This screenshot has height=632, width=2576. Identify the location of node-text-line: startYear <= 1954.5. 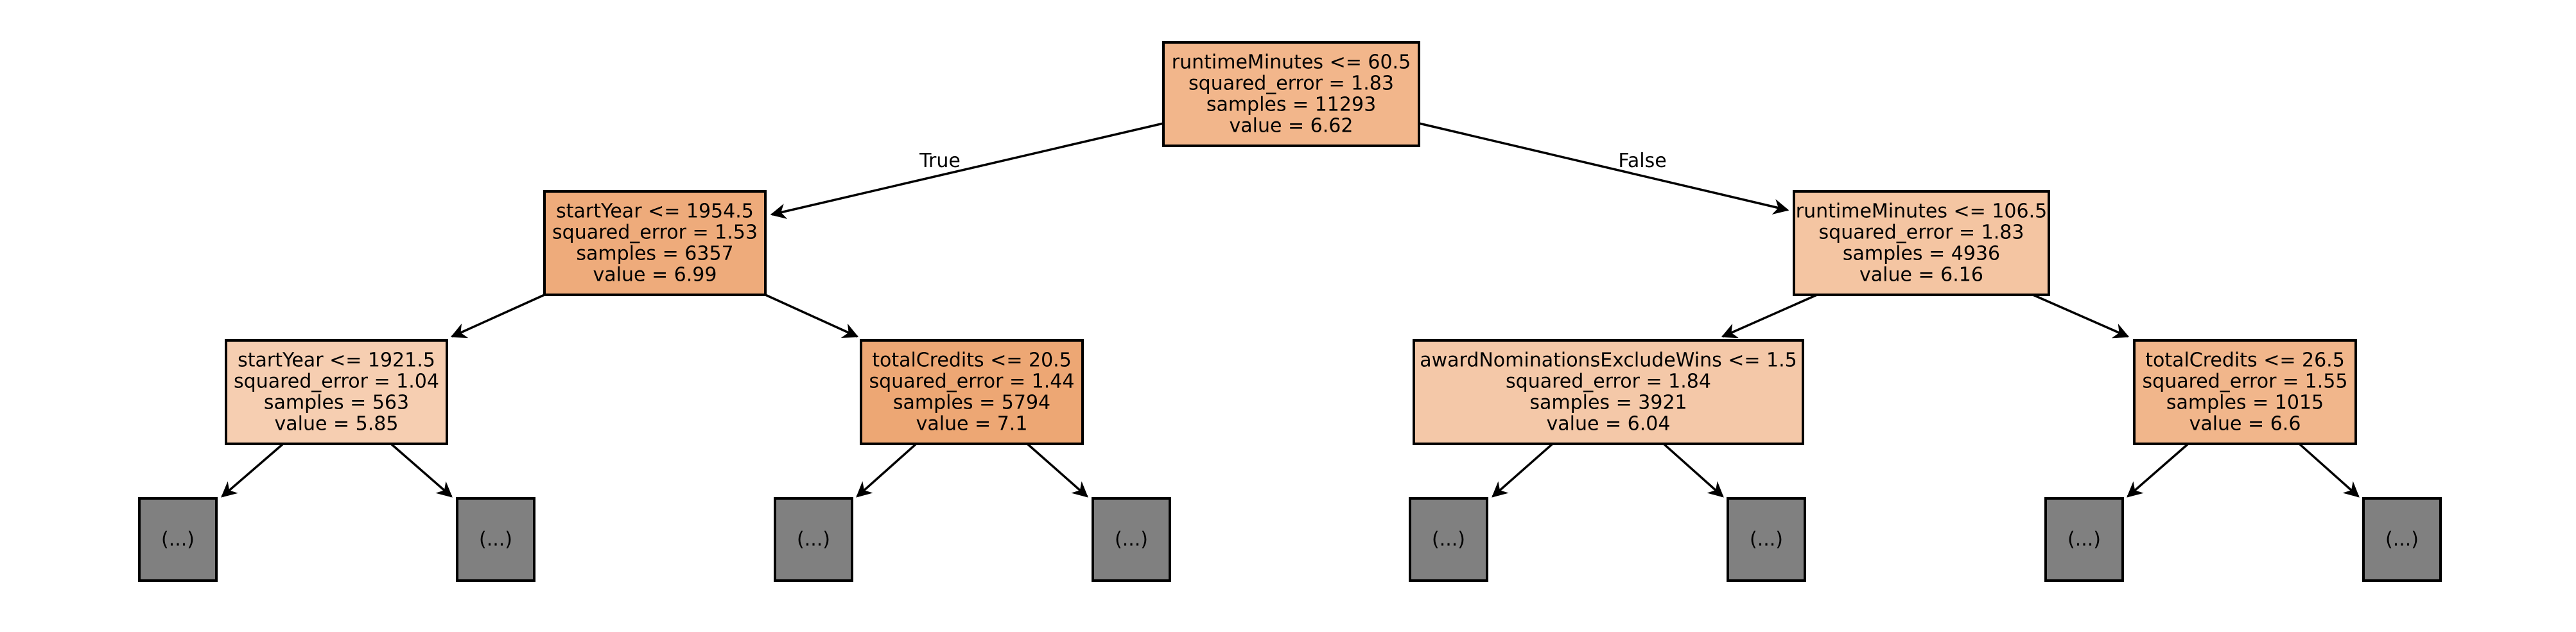
(655, 212).